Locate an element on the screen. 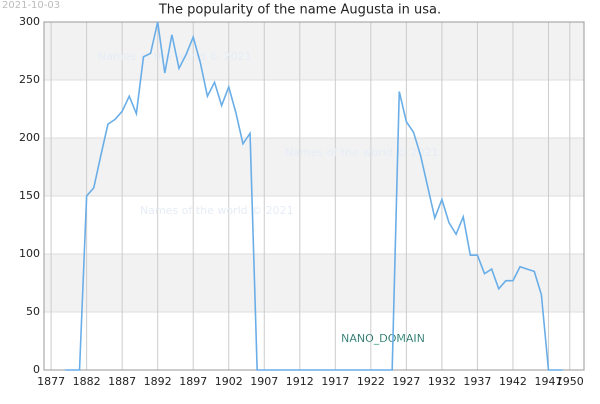  y-tick-label: 150 is located at coordinates (29, 195).